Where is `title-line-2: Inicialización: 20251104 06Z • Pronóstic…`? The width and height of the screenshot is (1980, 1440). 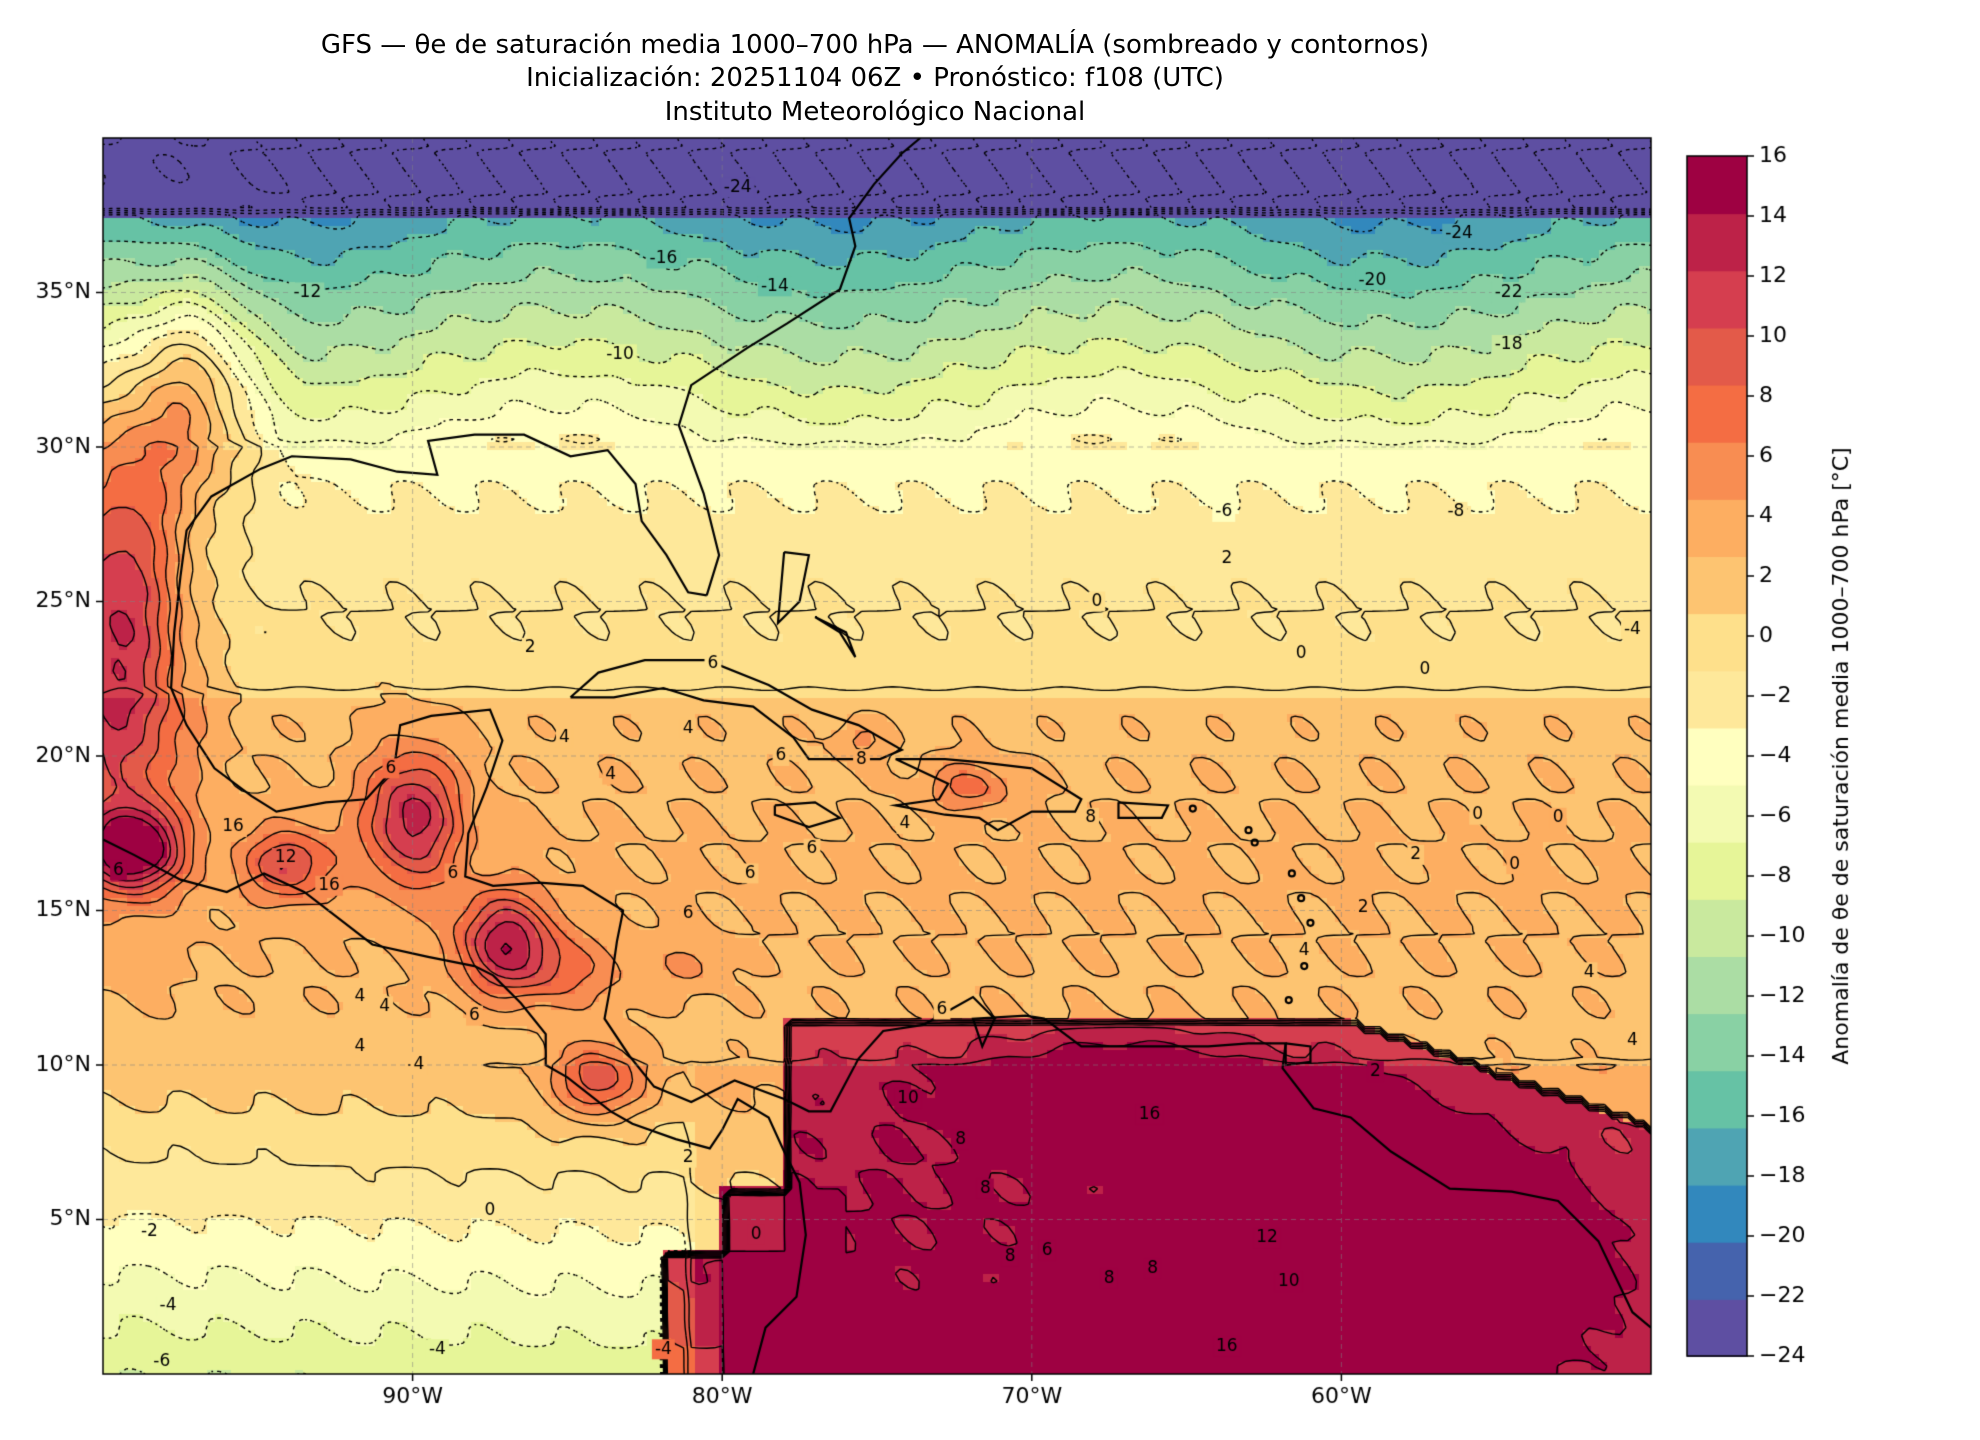
title-line-2: Inicialización: 20251104 06Z • Pronóstic… is located at coordinates (875, 78).